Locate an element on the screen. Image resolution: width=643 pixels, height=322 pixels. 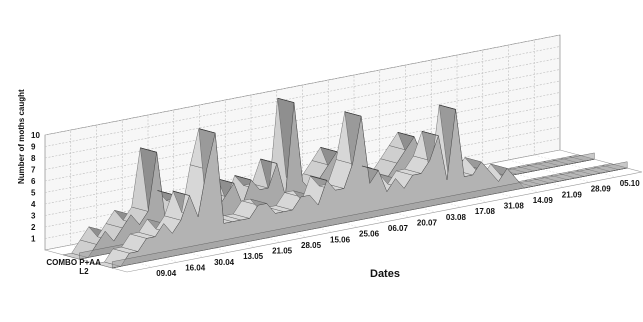
x-tick-label: 28.09 is located at coordinates (601, 189).